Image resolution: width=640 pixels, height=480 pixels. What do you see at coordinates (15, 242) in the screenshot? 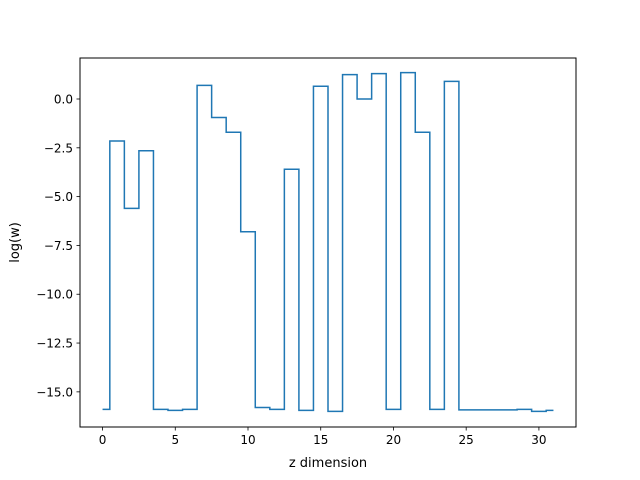
I see `y-axis-label: log(w)` at bounding box center [15, 242].